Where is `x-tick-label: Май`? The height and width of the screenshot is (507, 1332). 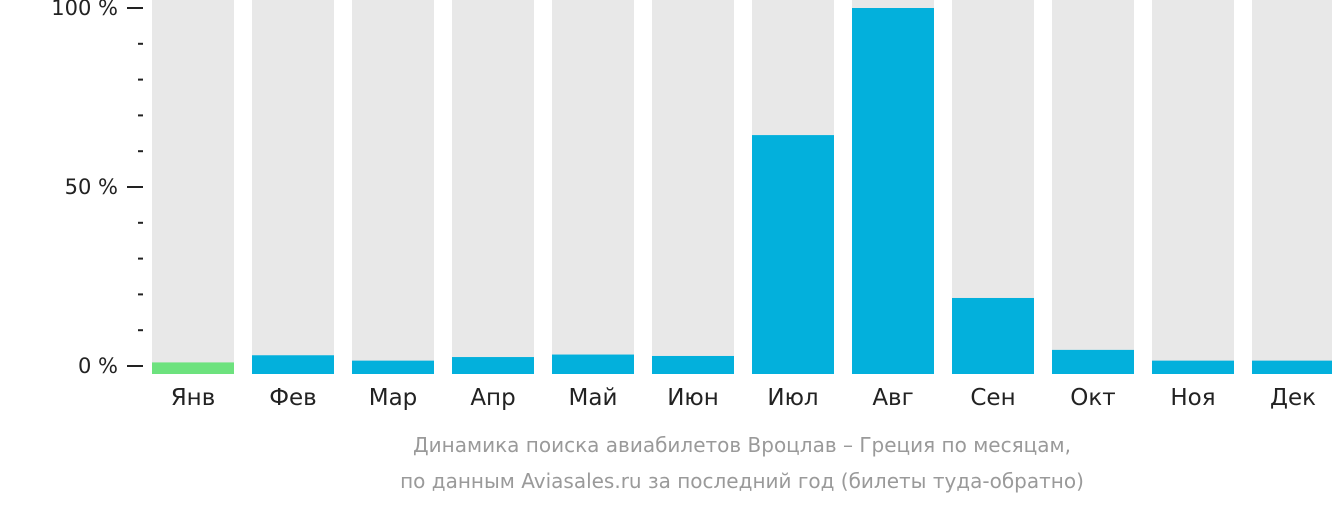 x-tick-label: Май is located at coordinates (593, 398).